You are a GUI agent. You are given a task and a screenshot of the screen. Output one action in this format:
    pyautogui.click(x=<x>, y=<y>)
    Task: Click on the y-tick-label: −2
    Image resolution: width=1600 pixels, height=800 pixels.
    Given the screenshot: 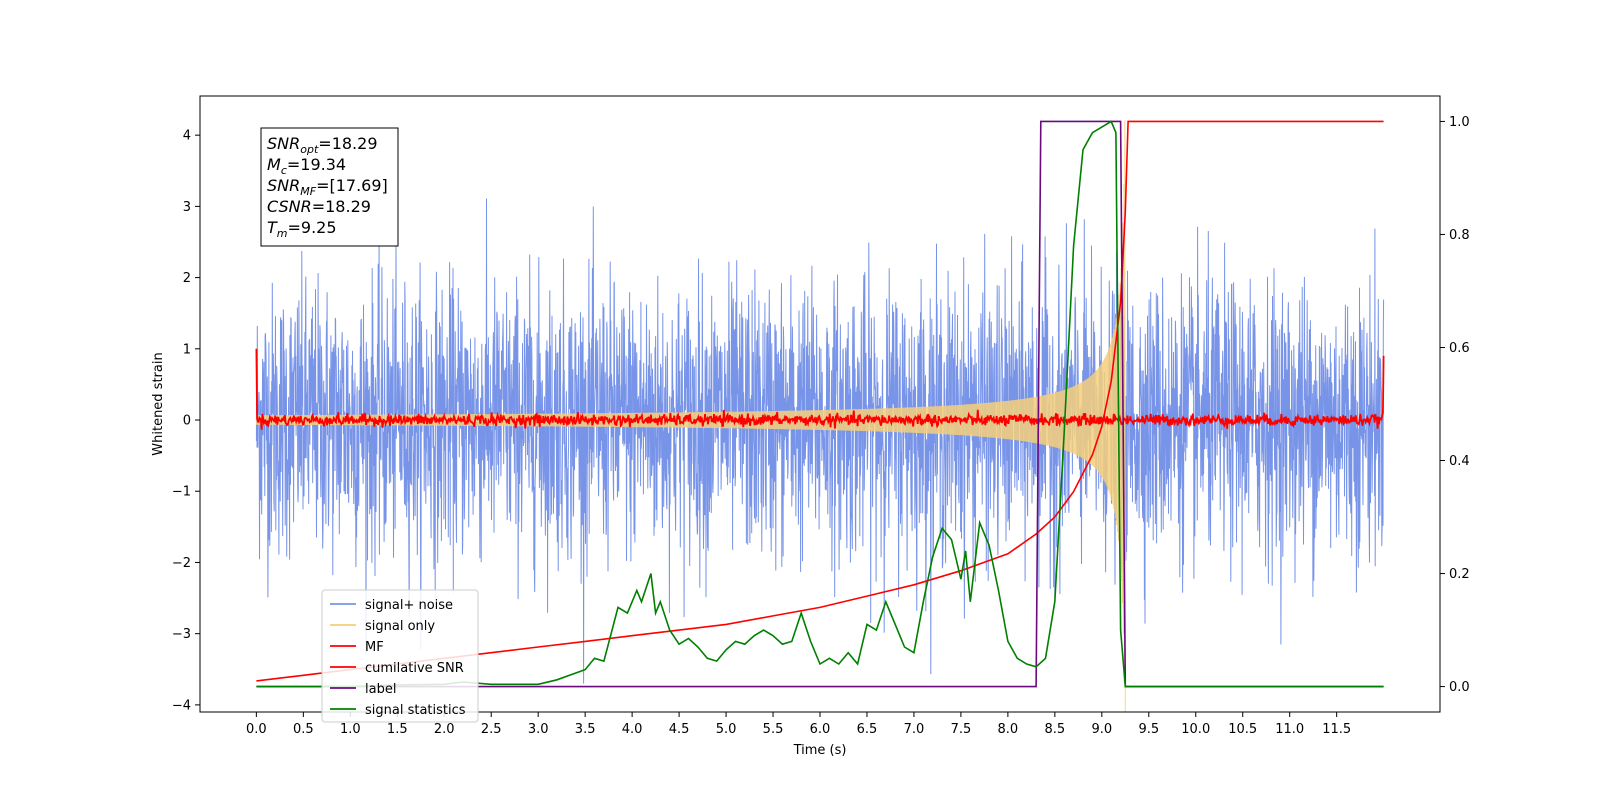 What is the action you would take?
    pyautogui.click(x=181, y=563)
    